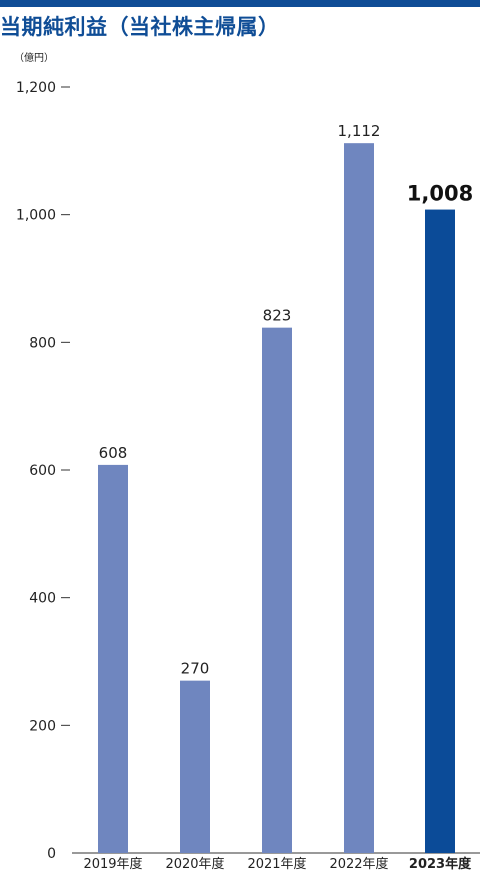  I want to click on y-tick-label: 200, so click(42, 726).